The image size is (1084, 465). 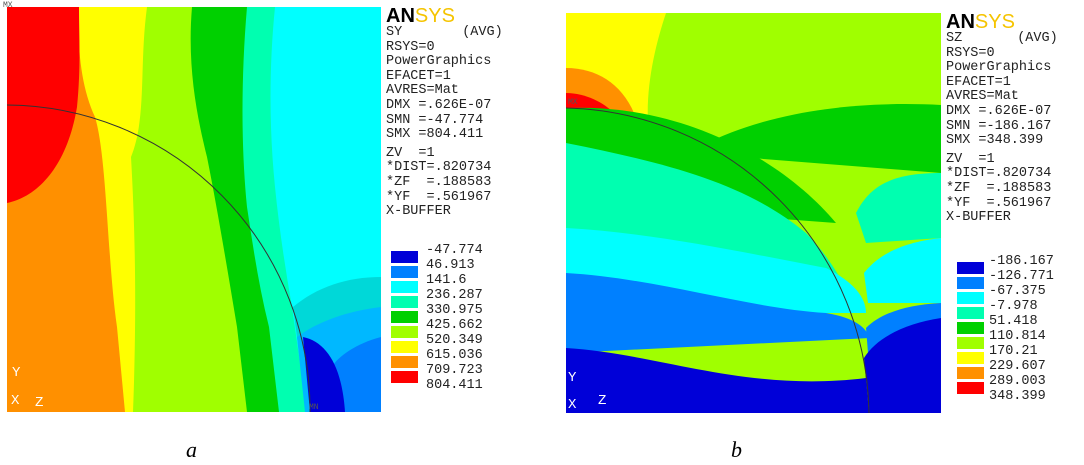 What do you see at coordinates (1017, 396) in the screenshot?
I see `contour-value: 348.399` at bounding box center [1017, 396].